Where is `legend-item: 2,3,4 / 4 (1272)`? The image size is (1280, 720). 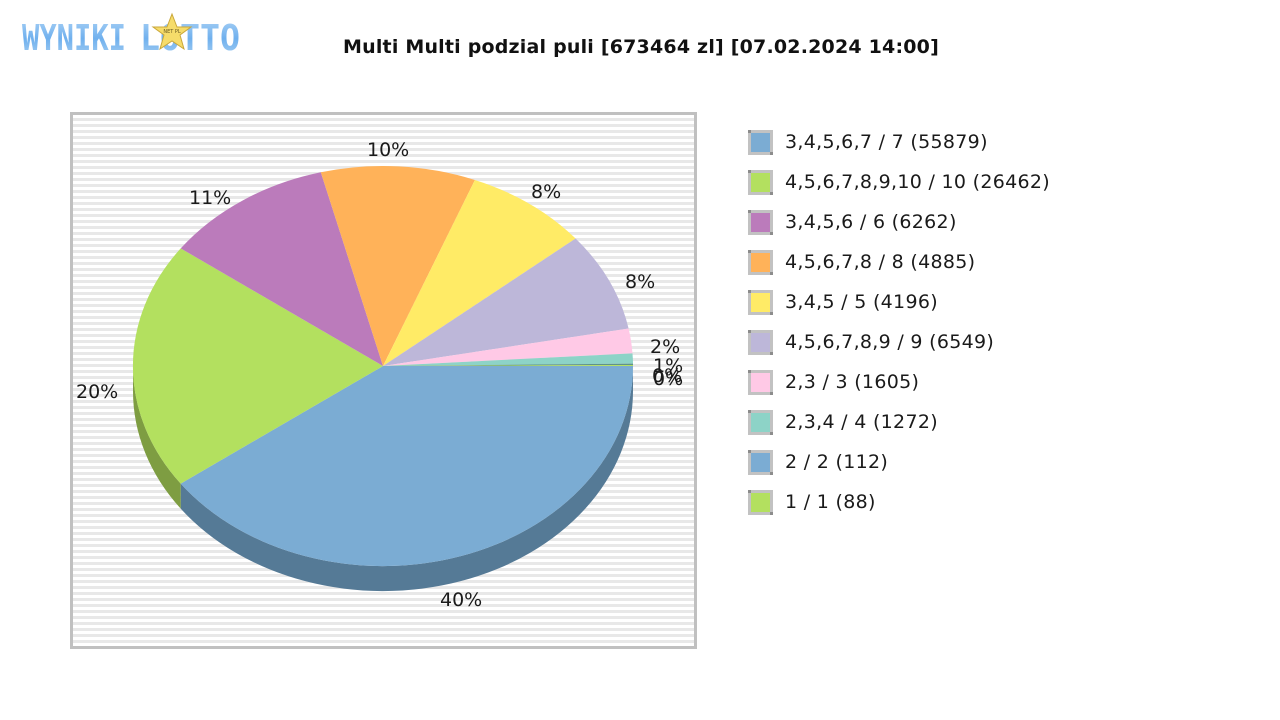
legend-item: 2,3,4 / 4 (1272) is located at coordinates (899, 422).